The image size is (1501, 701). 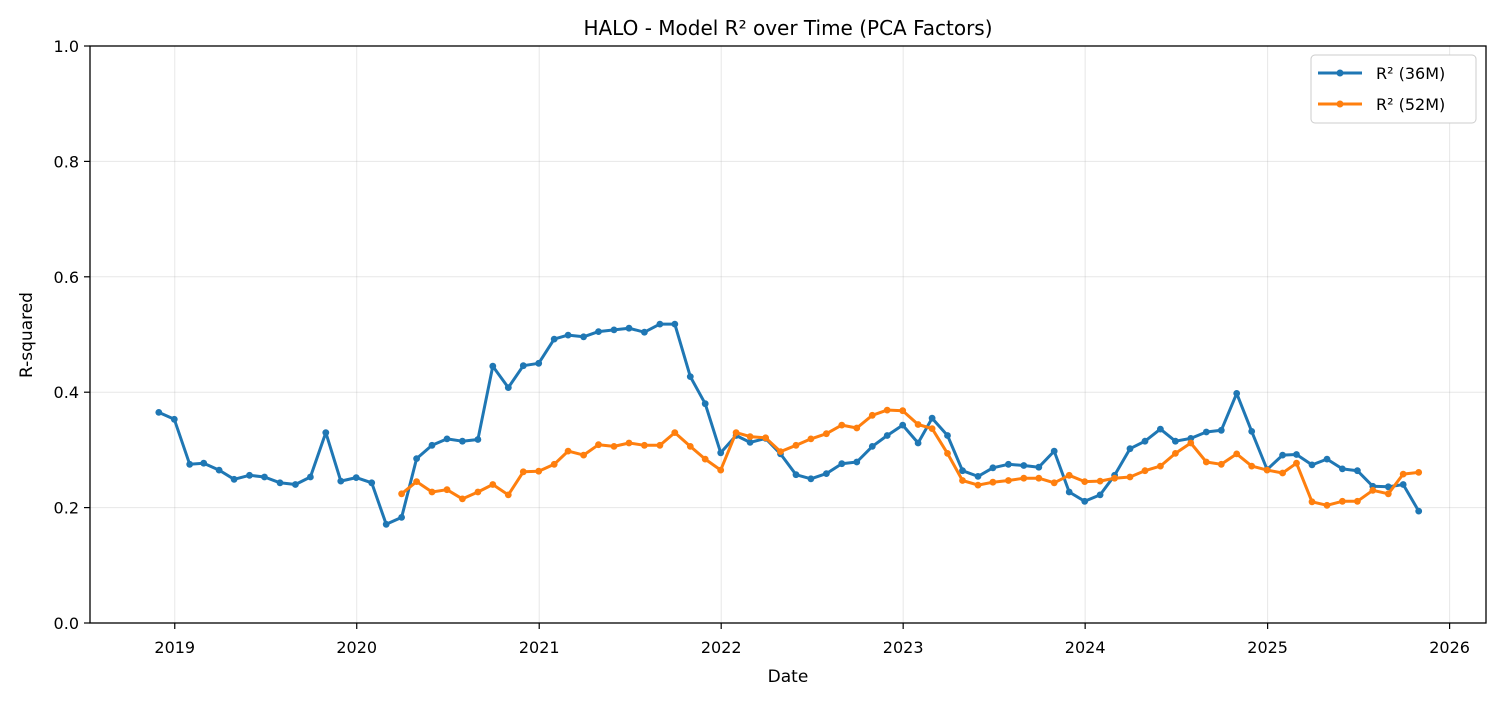 What do you see at coordinates (1410, 104) in the screenshot?
I see `legend-label-r2-52m: R² (52M)` at bounding box center [1410, 104].